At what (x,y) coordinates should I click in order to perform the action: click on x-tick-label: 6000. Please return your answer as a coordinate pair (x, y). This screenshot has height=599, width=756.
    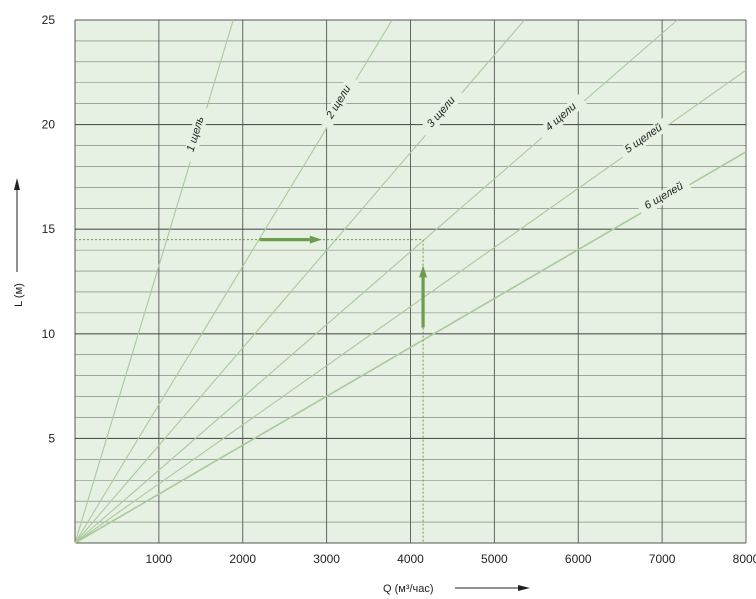
    Looking at the image, I should click on (578, 559).